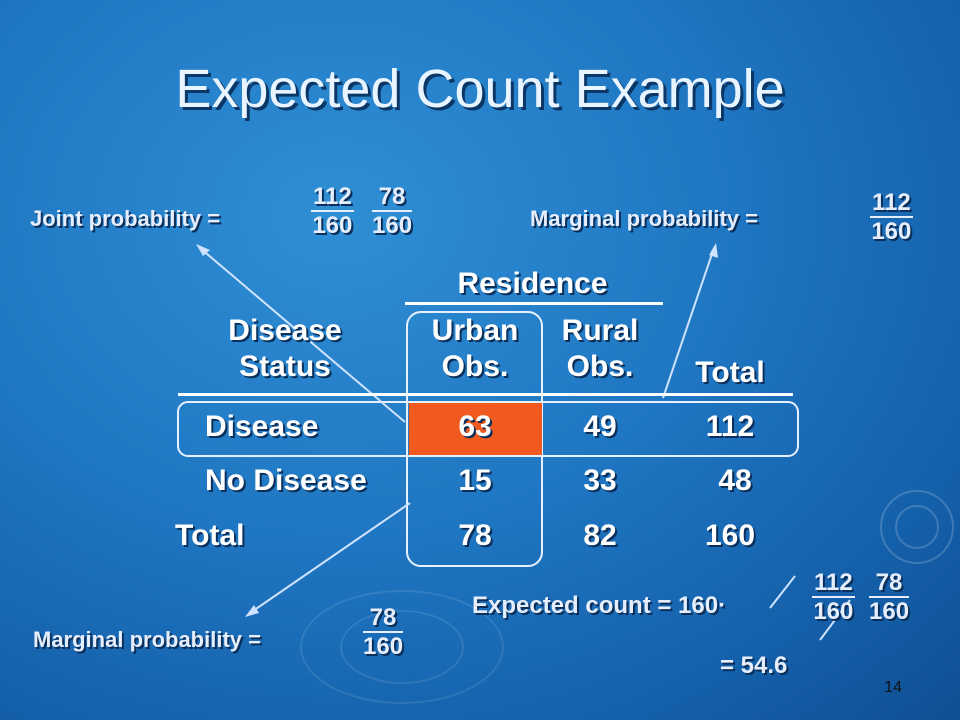 This screenshot has width=960, height=720. I want to click on highlighted-cell, so click(475, 429).